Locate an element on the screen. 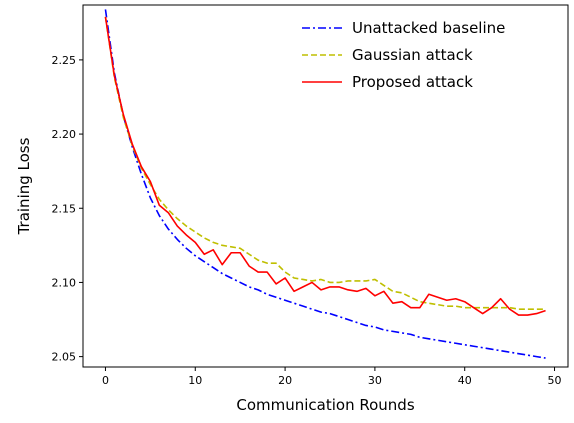 The width and height of the screenshot is (574, 423). x-tick-label: 20 is located at coordinates (285, 380).